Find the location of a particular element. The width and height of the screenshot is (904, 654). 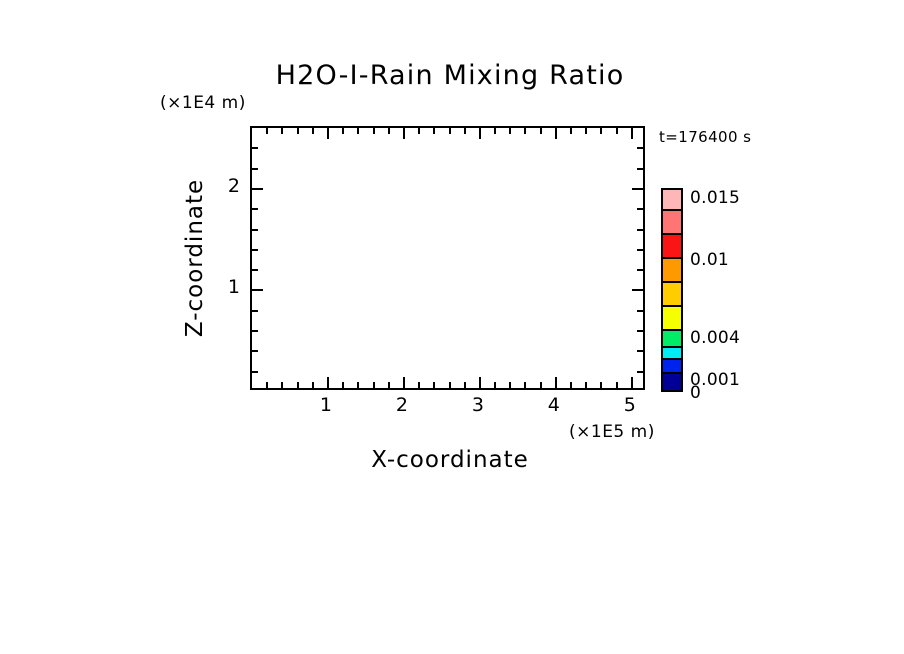

page-title: H2O-I-Rain Mixing Ratio is located at coordinates (452, 75).